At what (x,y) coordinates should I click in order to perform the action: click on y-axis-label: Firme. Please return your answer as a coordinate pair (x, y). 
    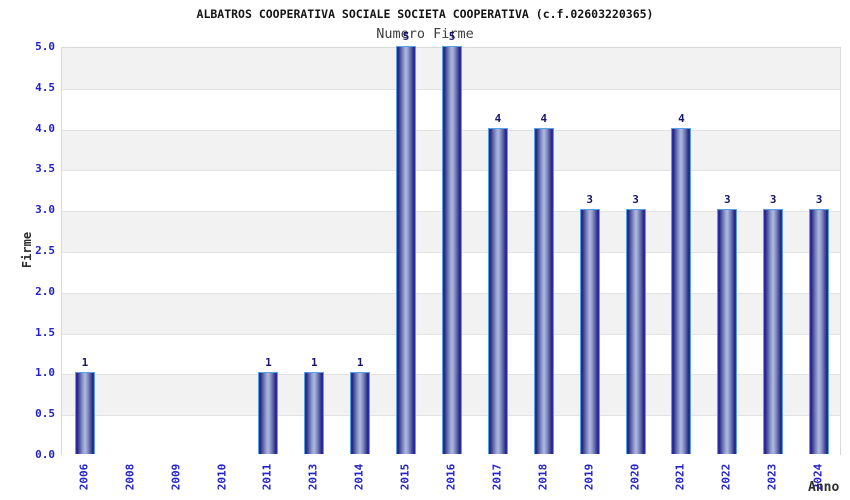
    Looking at the image, I should click on (27, 250).